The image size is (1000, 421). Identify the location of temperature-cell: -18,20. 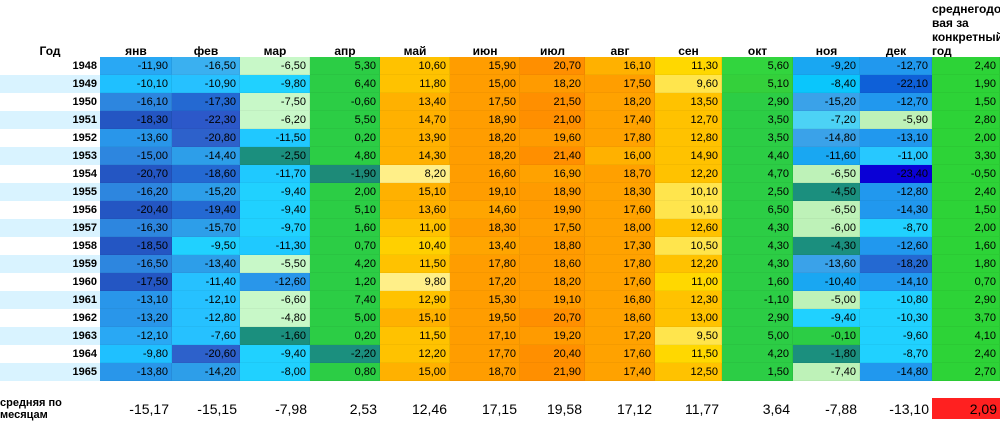
(896, 264).